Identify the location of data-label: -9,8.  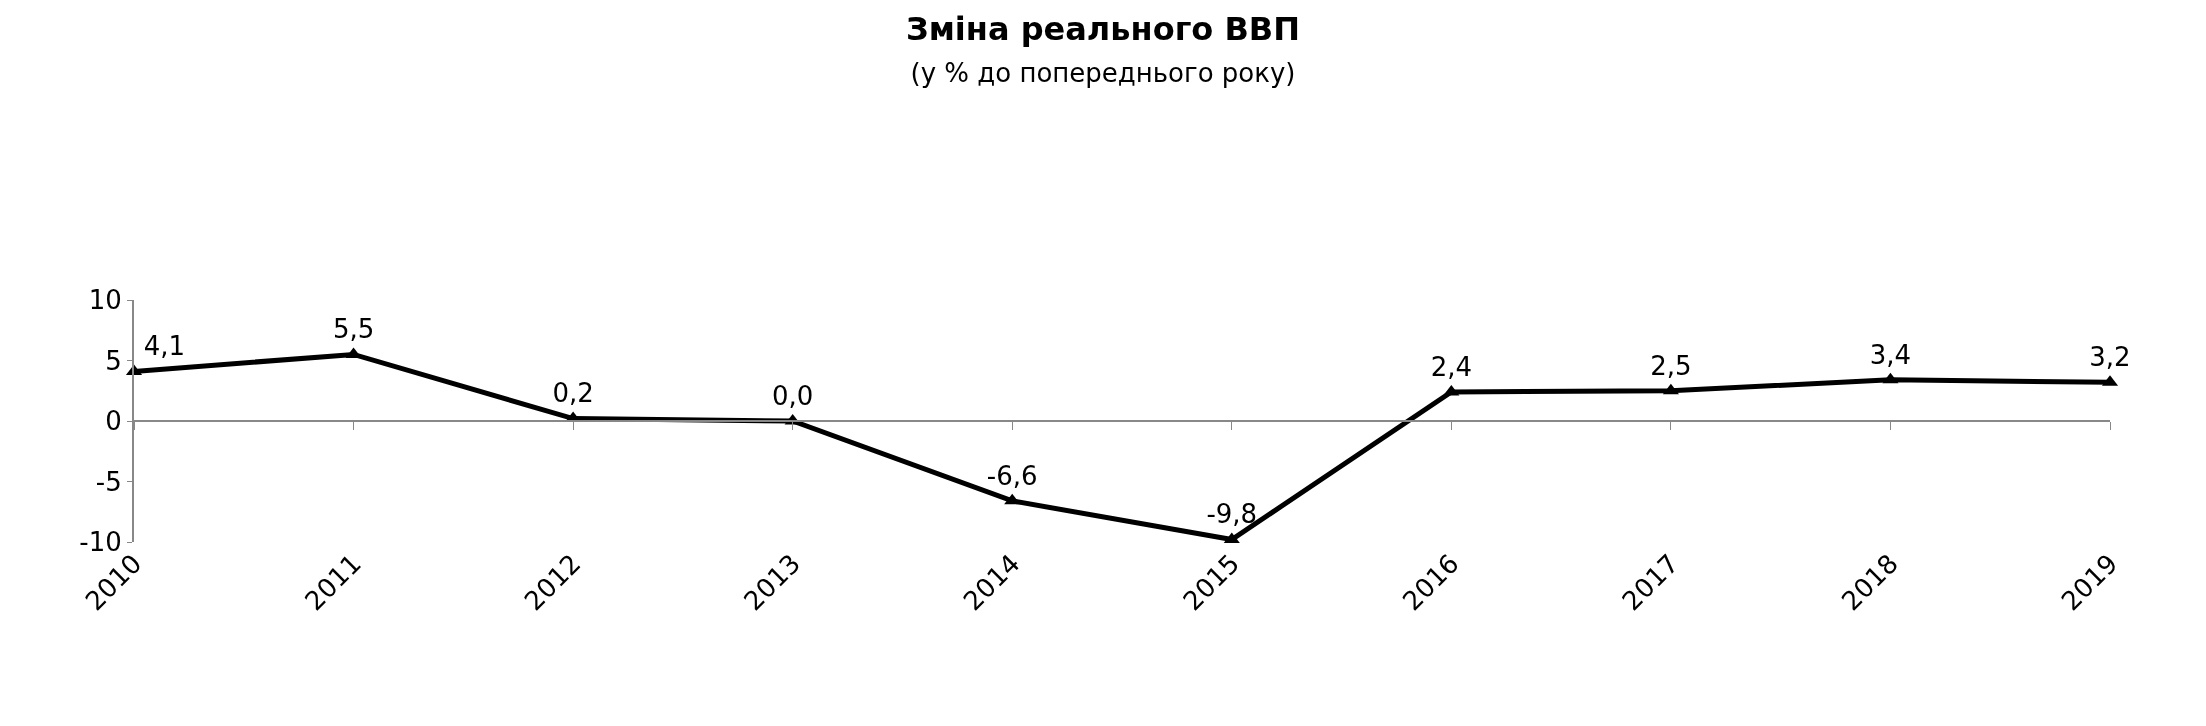
(1232, 514).